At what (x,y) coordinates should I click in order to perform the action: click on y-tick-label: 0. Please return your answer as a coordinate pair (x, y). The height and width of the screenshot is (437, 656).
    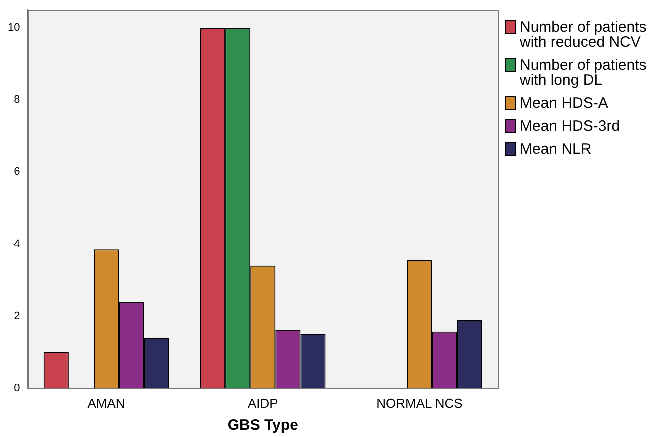
    Looking at the image, I should click on (17, 388).